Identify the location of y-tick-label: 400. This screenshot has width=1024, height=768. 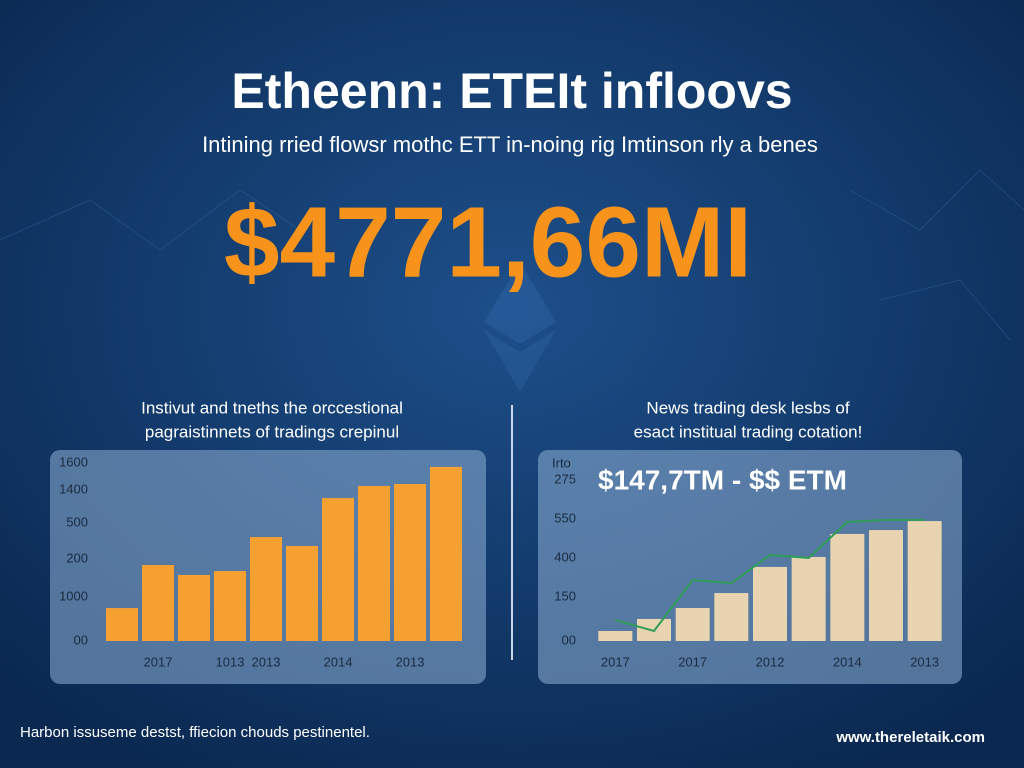
(565, 556).